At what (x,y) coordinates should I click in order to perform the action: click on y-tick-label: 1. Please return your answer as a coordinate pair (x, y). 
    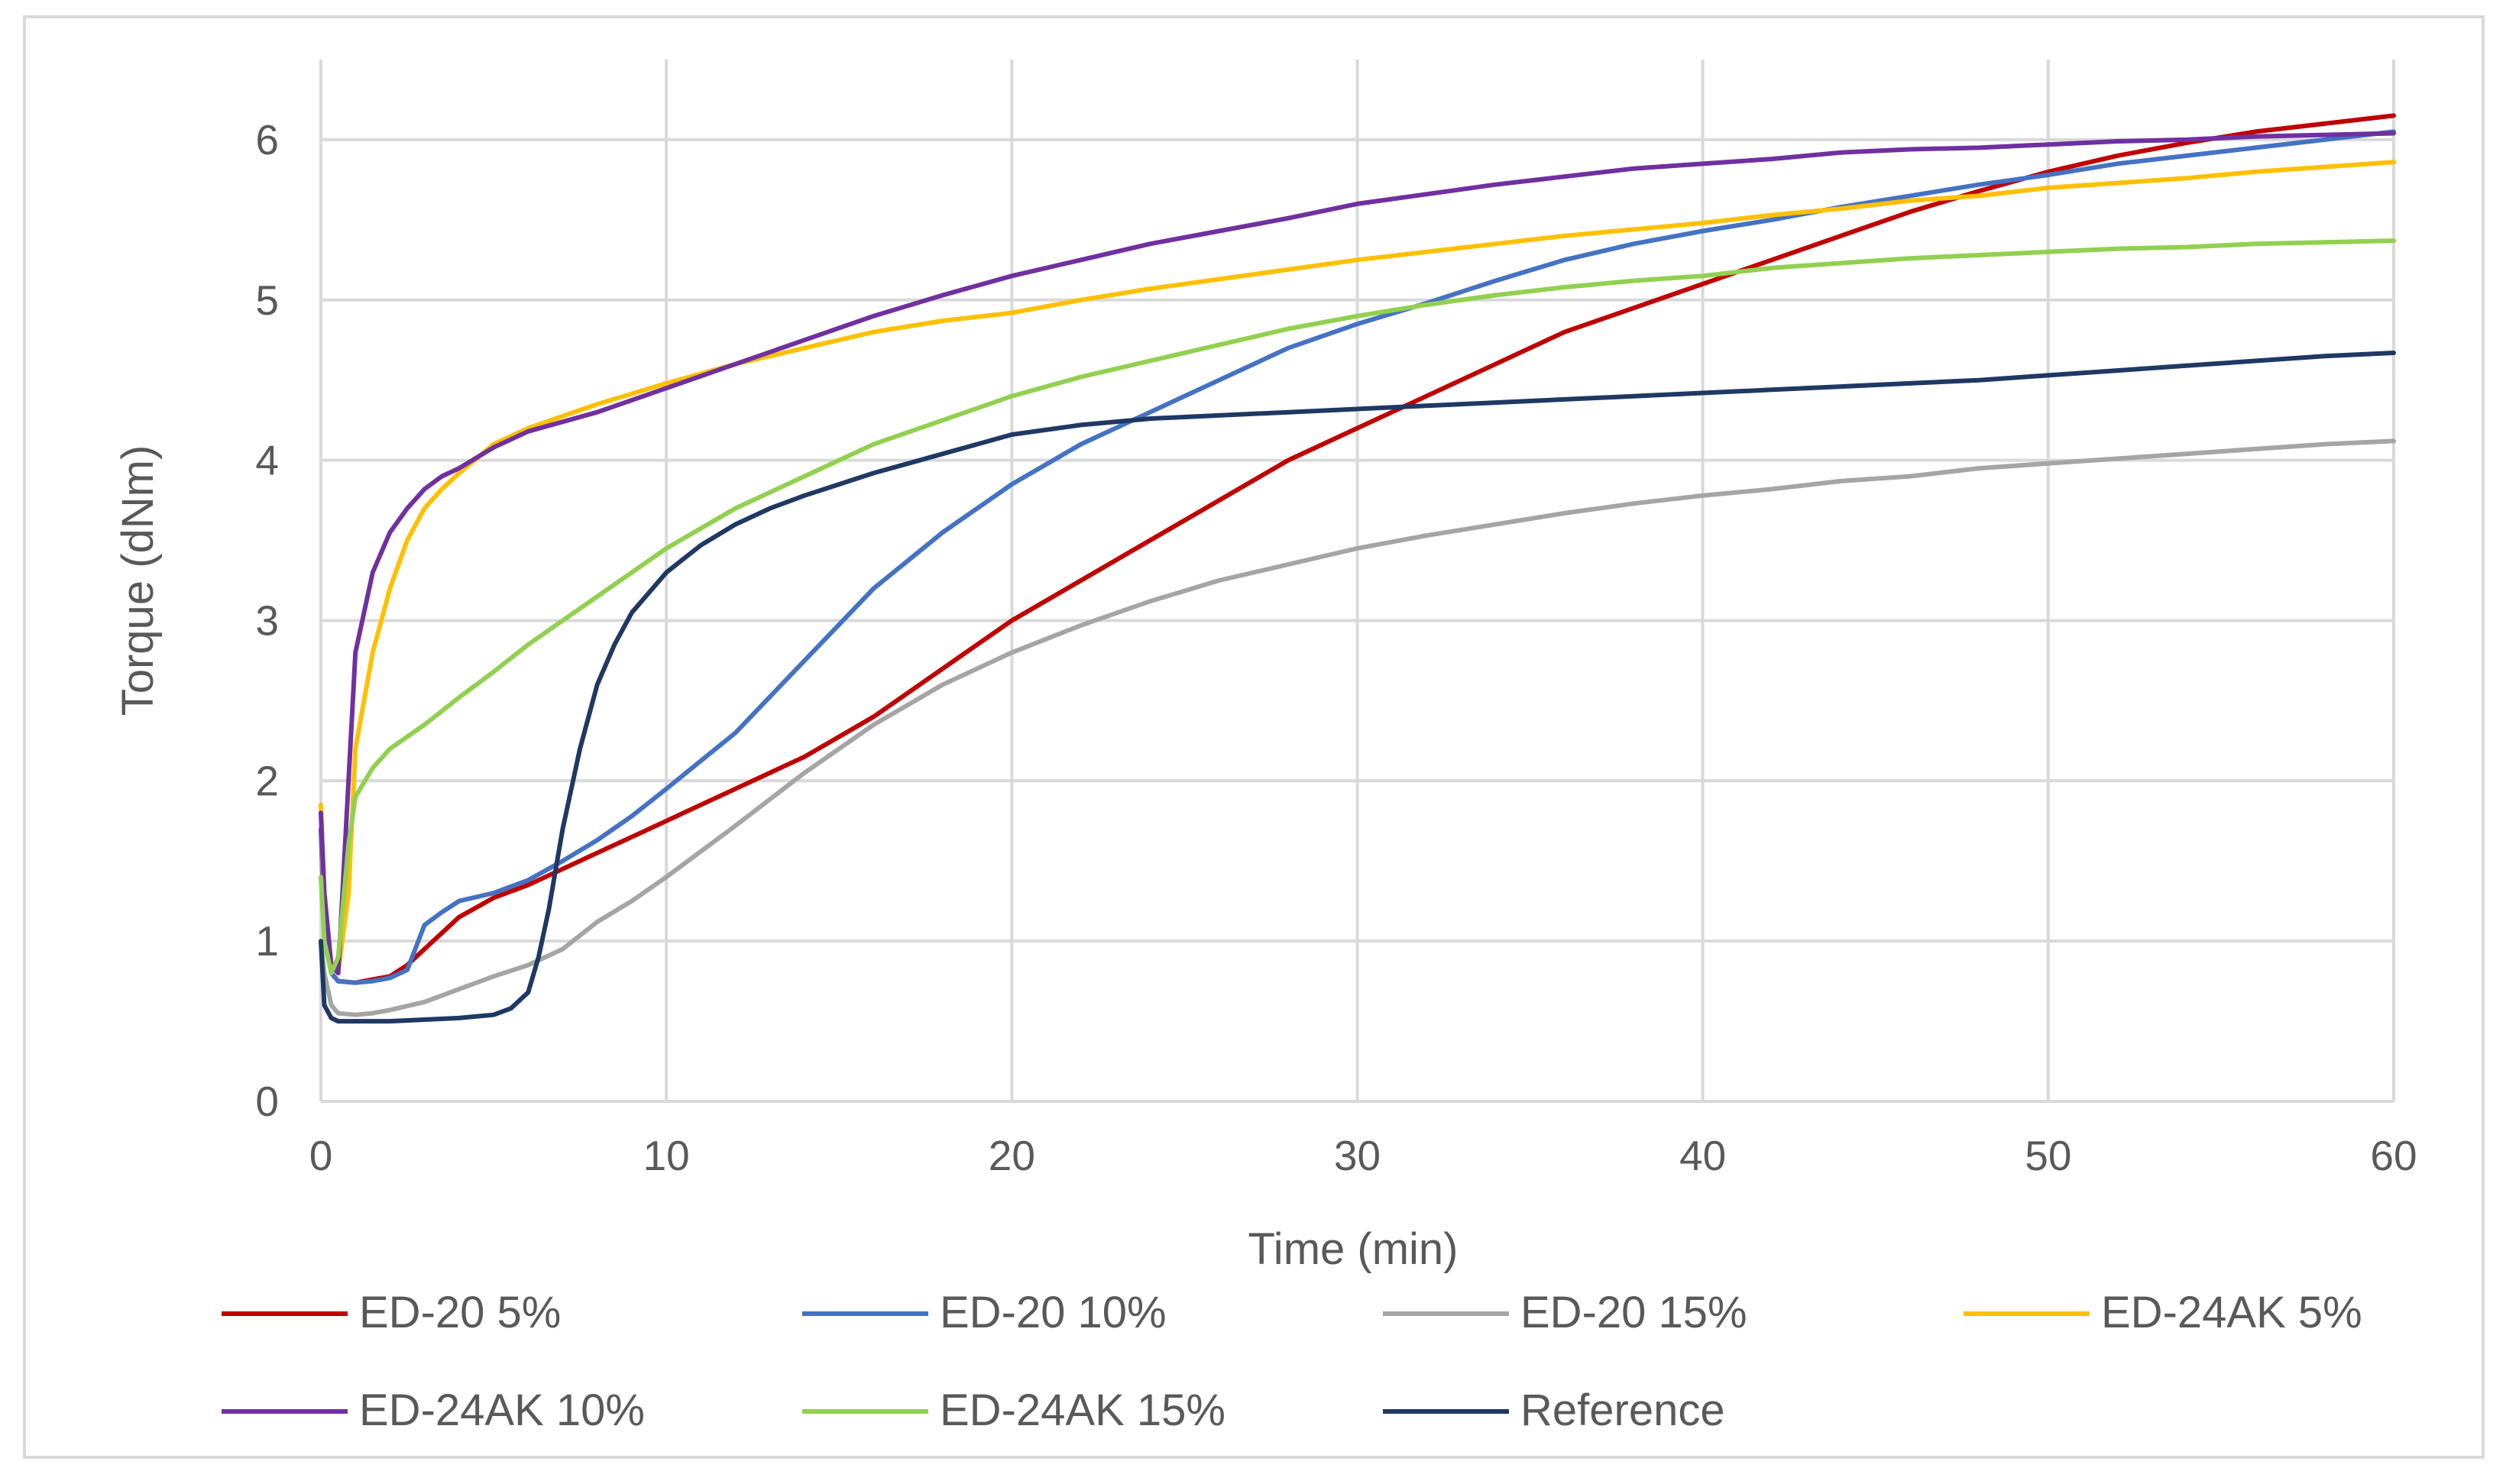
    Looking at the image, I should click on (267, 941).